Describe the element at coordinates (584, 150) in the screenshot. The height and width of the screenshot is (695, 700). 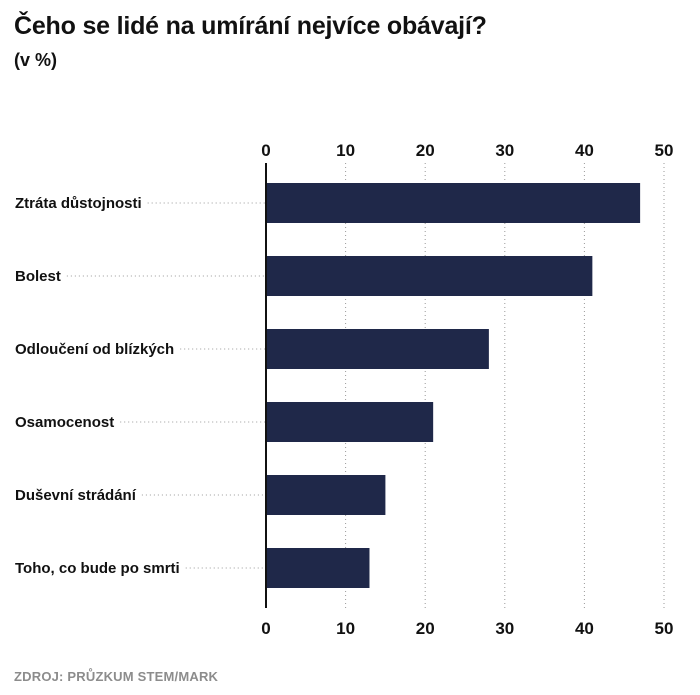
I see `x-tick-label-top: 40` at that location.